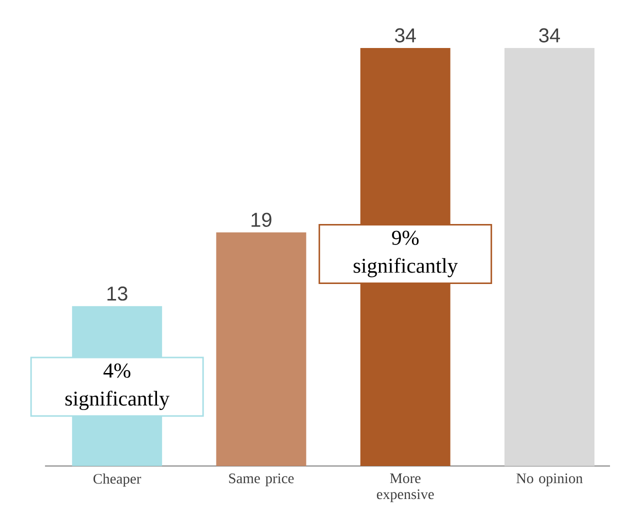 This screenshot has height=527, width=622. Describe the element at coordinates (117, 293) in the screenshot. I see `data-label: 13` at that location.